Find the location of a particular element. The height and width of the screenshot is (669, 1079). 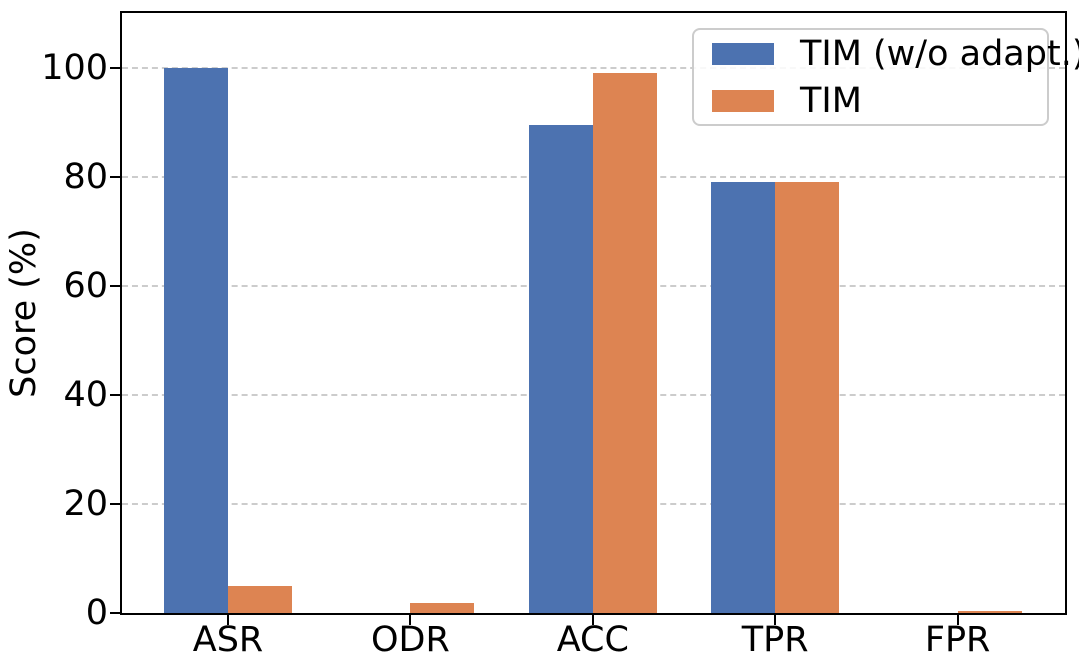

y-tick-label: 0 is located at coordinates (96, 613).